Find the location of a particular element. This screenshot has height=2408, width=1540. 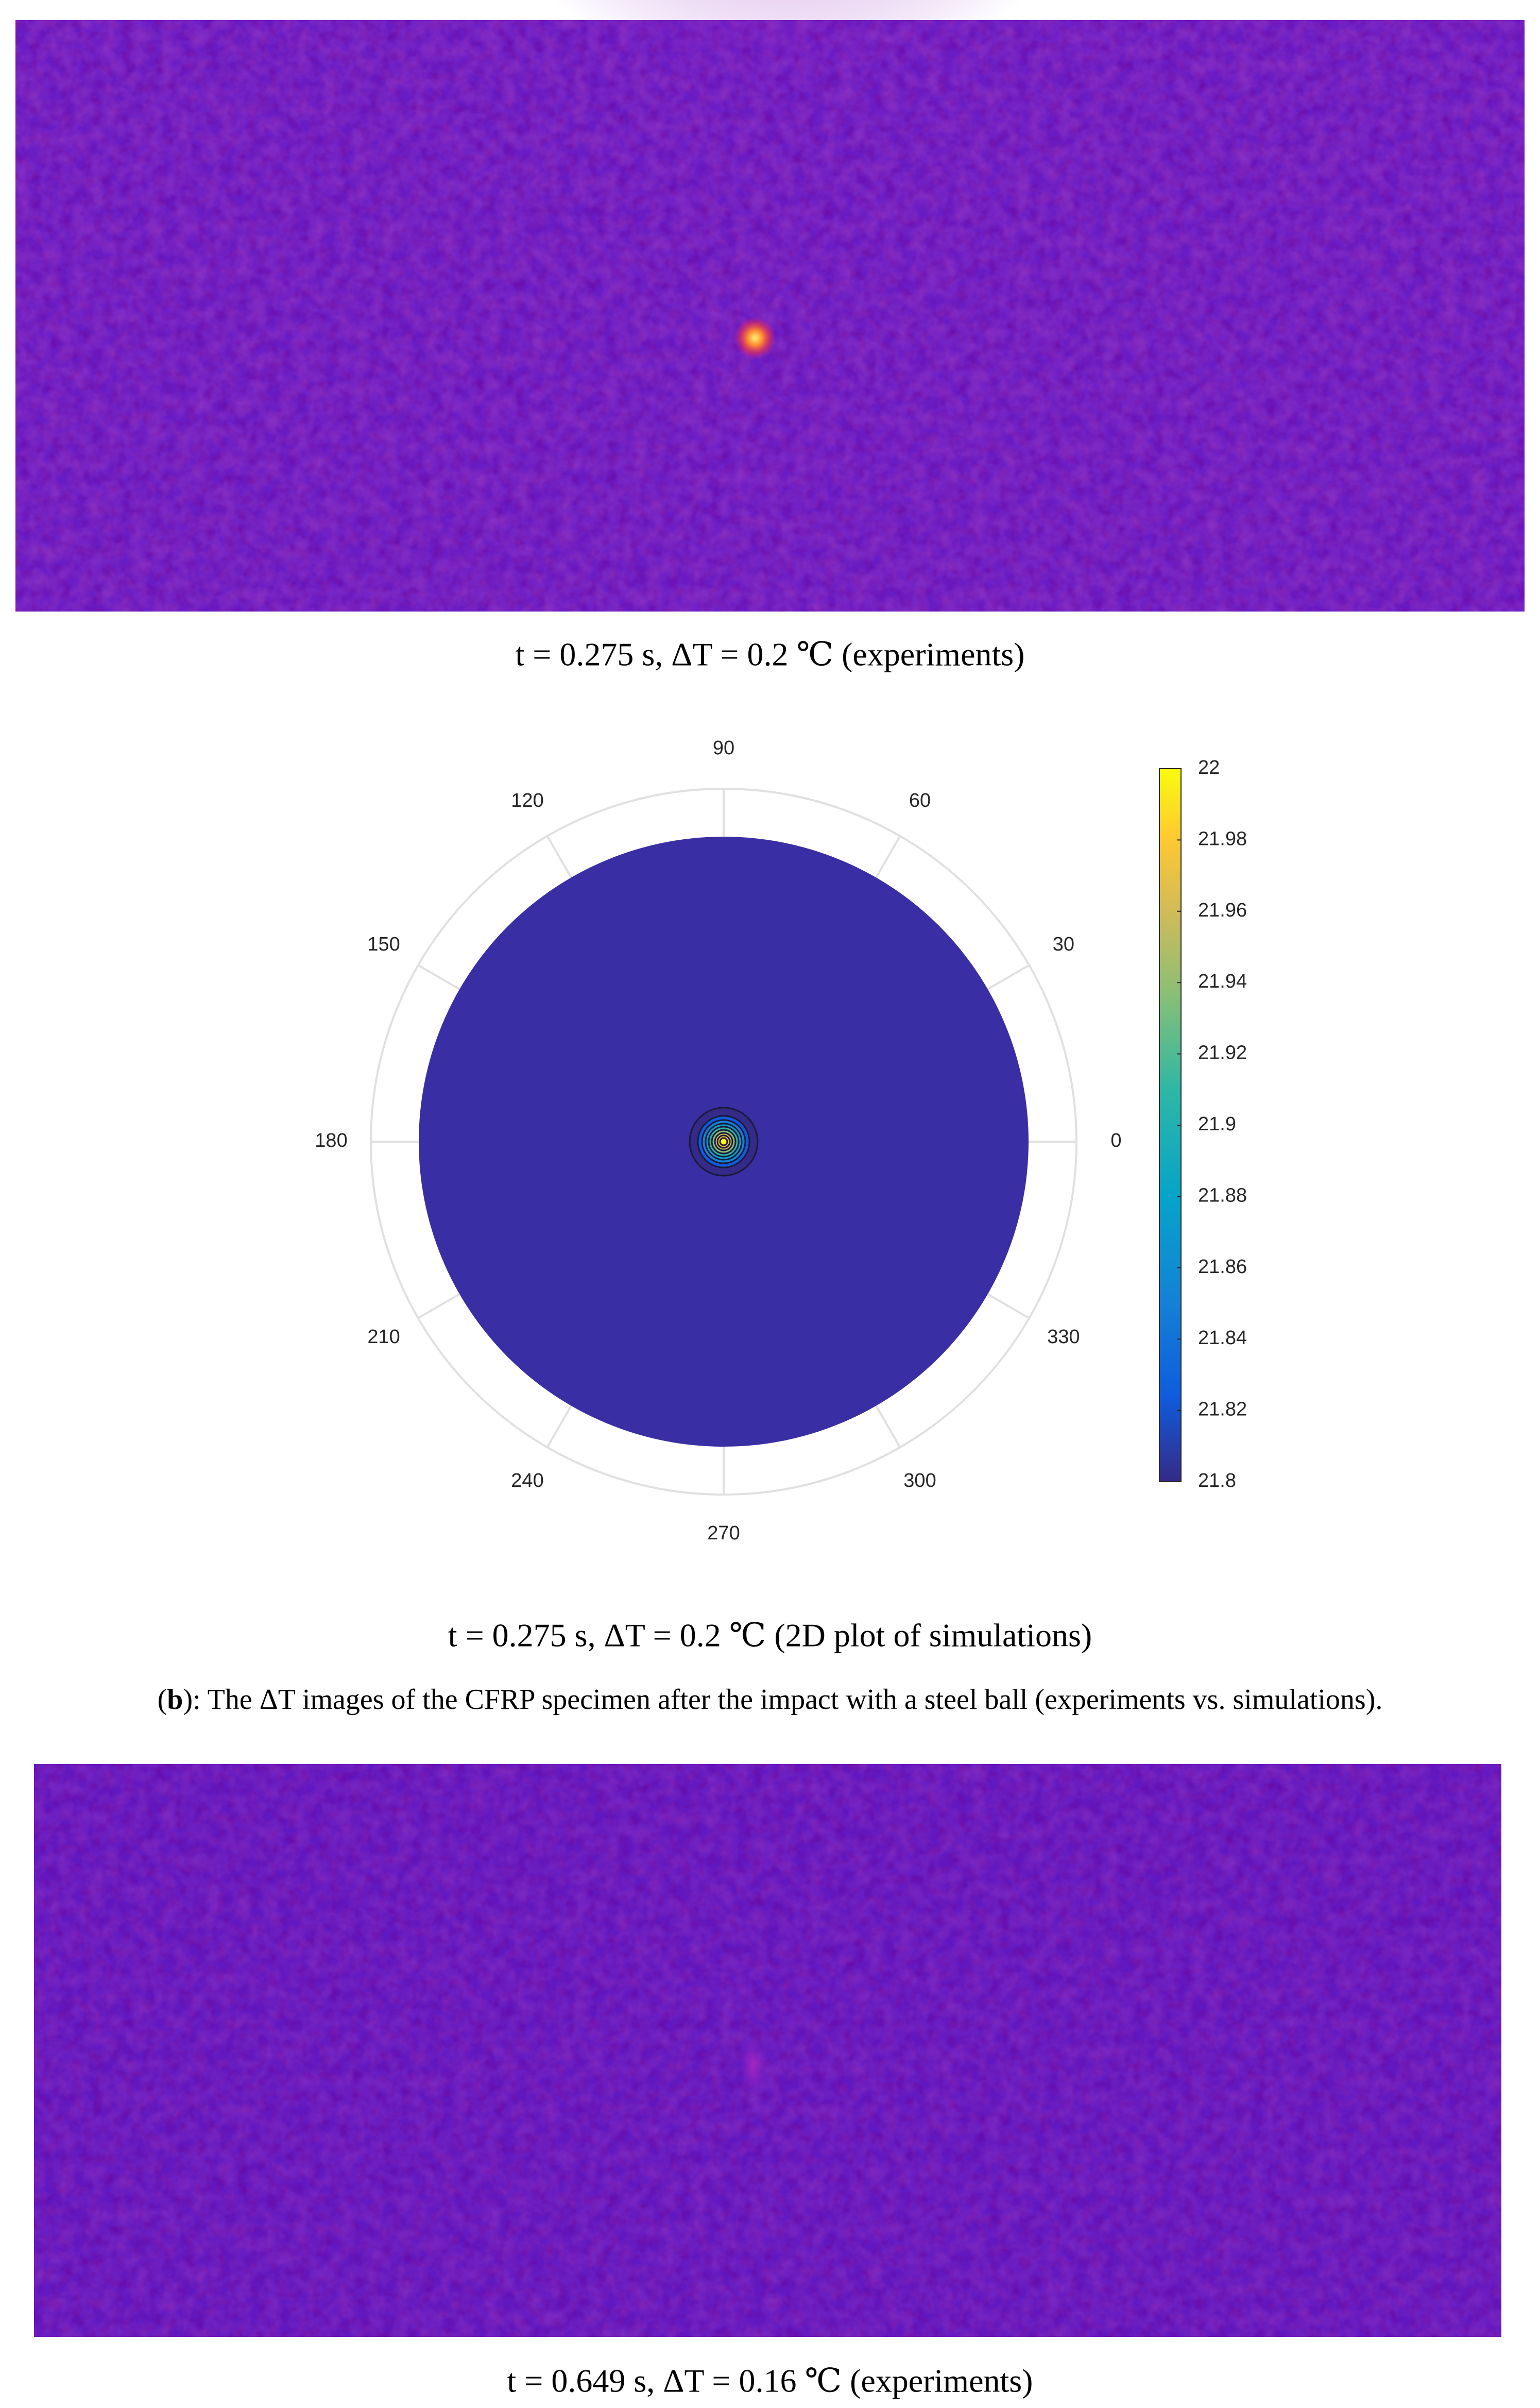

theta-tick-label: 210 is located at coordinates (383, 1337).